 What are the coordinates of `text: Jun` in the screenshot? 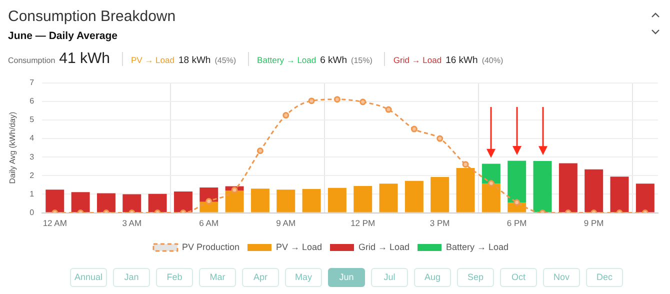 It's located at (346, 277).